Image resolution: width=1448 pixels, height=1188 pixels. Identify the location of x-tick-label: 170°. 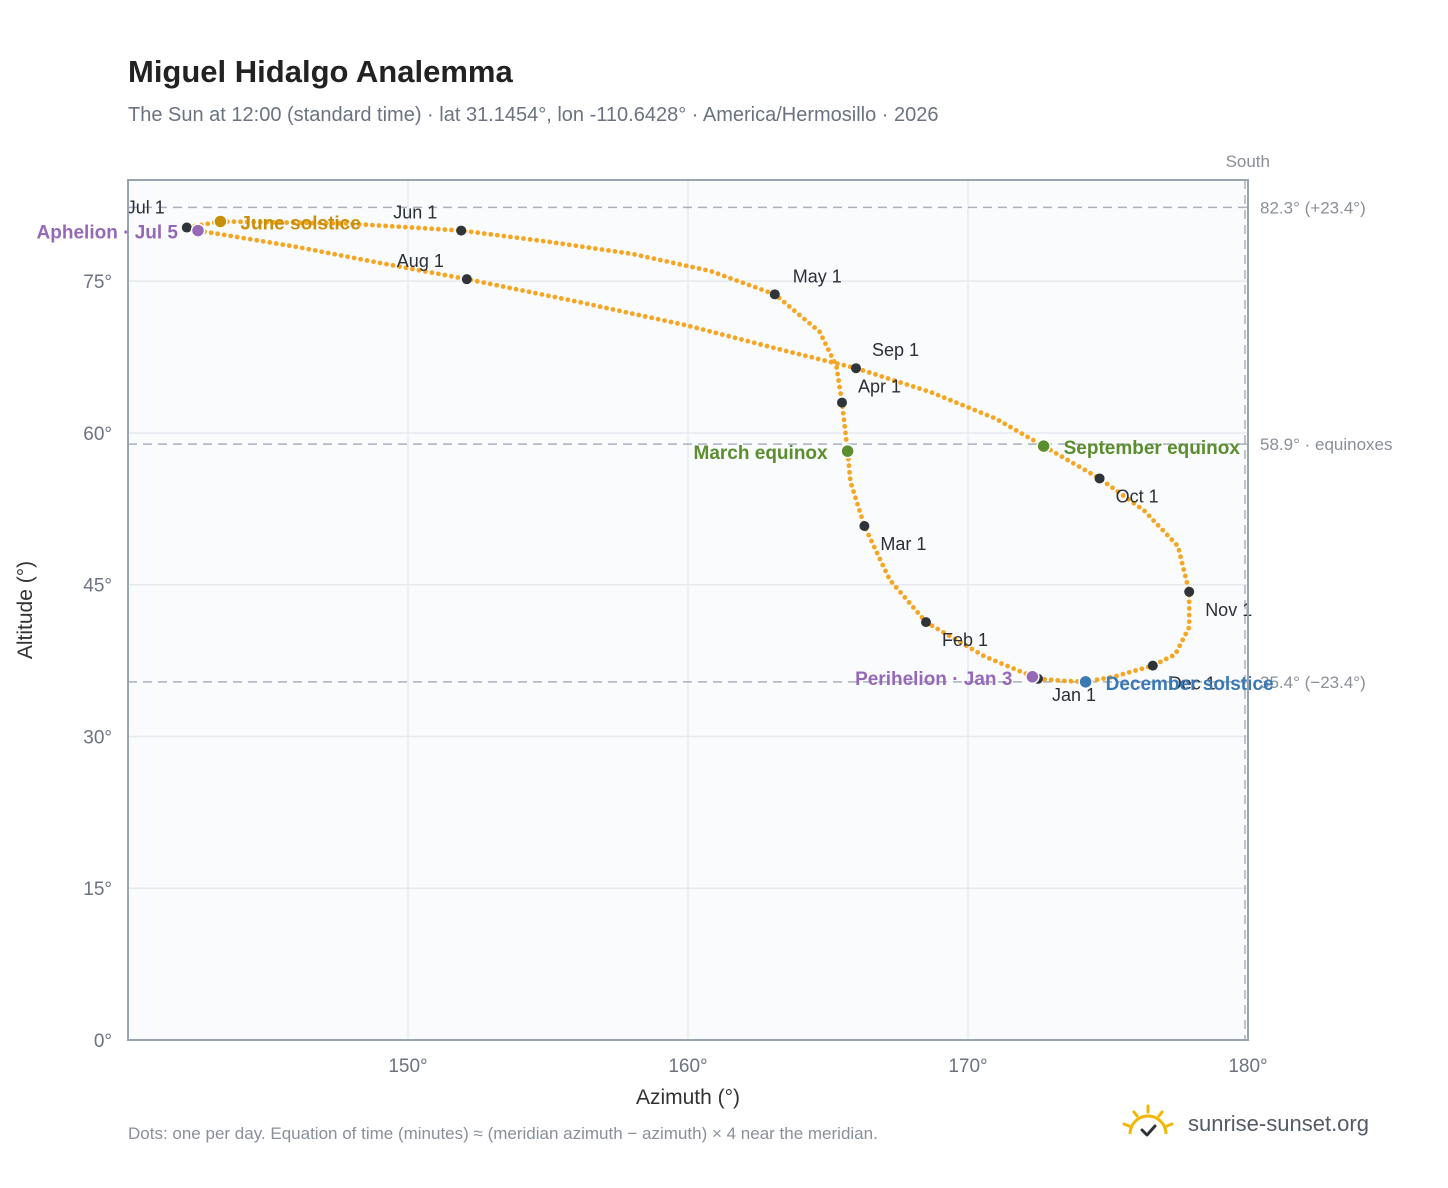
(967, 1066).